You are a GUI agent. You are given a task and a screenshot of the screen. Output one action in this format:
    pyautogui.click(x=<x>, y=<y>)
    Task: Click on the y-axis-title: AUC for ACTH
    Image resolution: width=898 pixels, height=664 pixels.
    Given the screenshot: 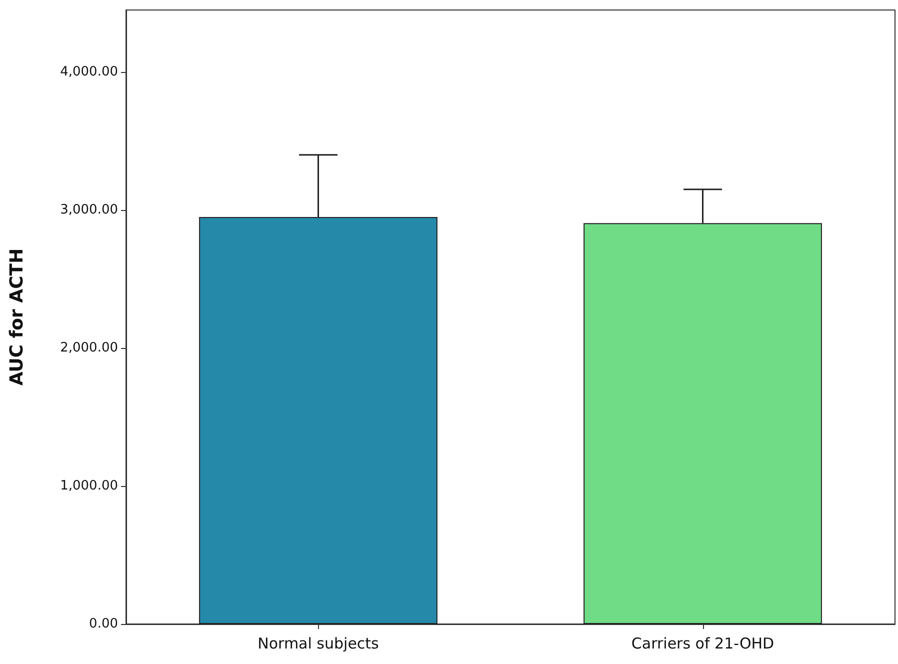 What is the action you would take?
    pyautogui.click(x=17, y=317)
    